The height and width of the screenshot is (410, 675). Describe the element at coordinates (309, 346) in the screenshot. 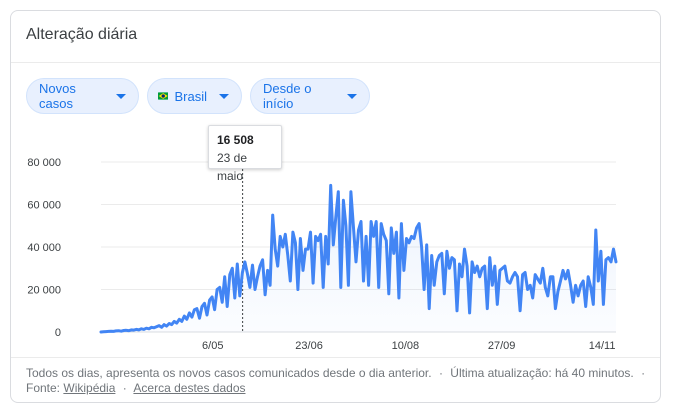

I see `x-tick-label: 23/06` at that location.